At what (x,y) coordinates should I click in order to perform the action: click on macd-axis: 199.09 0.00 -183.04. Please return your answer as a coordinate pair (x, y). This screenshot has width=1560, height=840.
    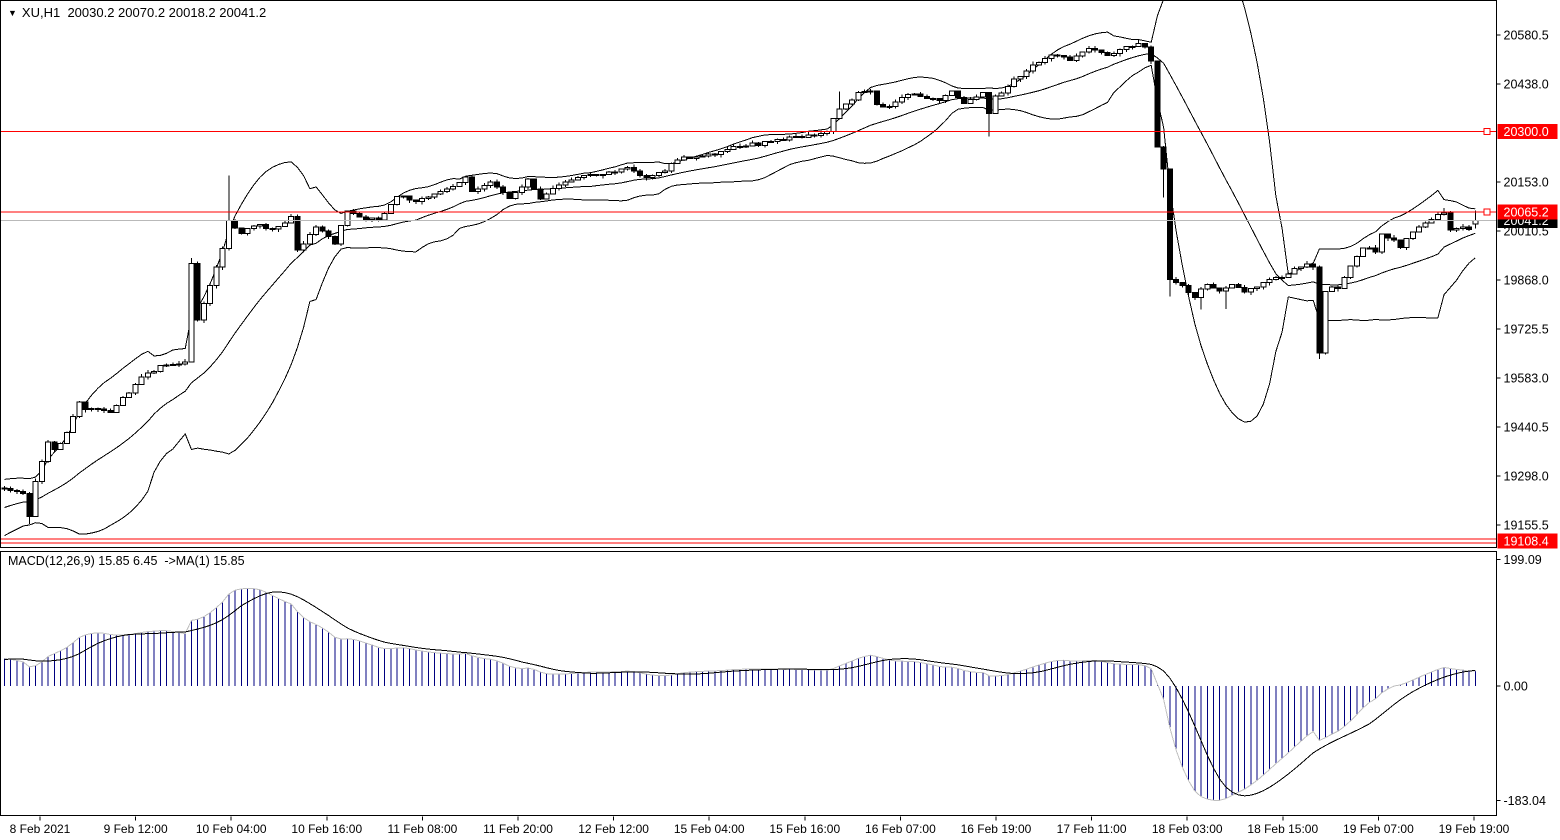
    Looking at the image, I should click on (1521, 680).